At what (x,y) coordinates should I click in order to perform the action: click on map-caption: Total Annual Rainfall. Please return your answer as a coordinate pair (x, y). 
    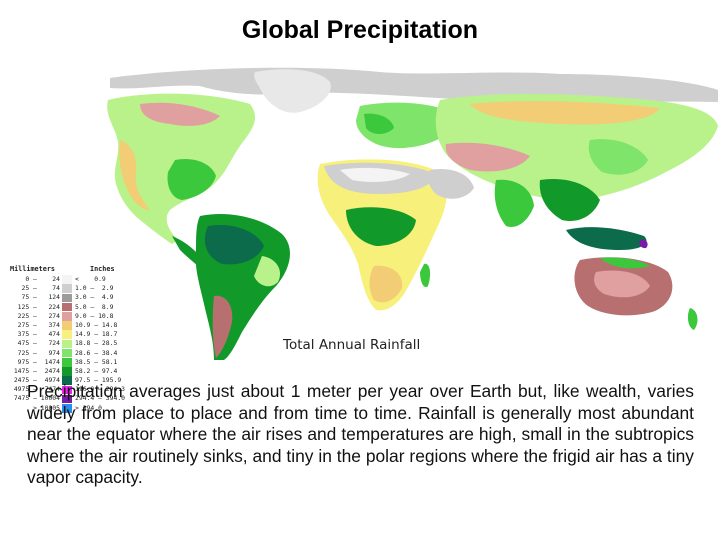
    Looking at the image, I should click on (352, 345).